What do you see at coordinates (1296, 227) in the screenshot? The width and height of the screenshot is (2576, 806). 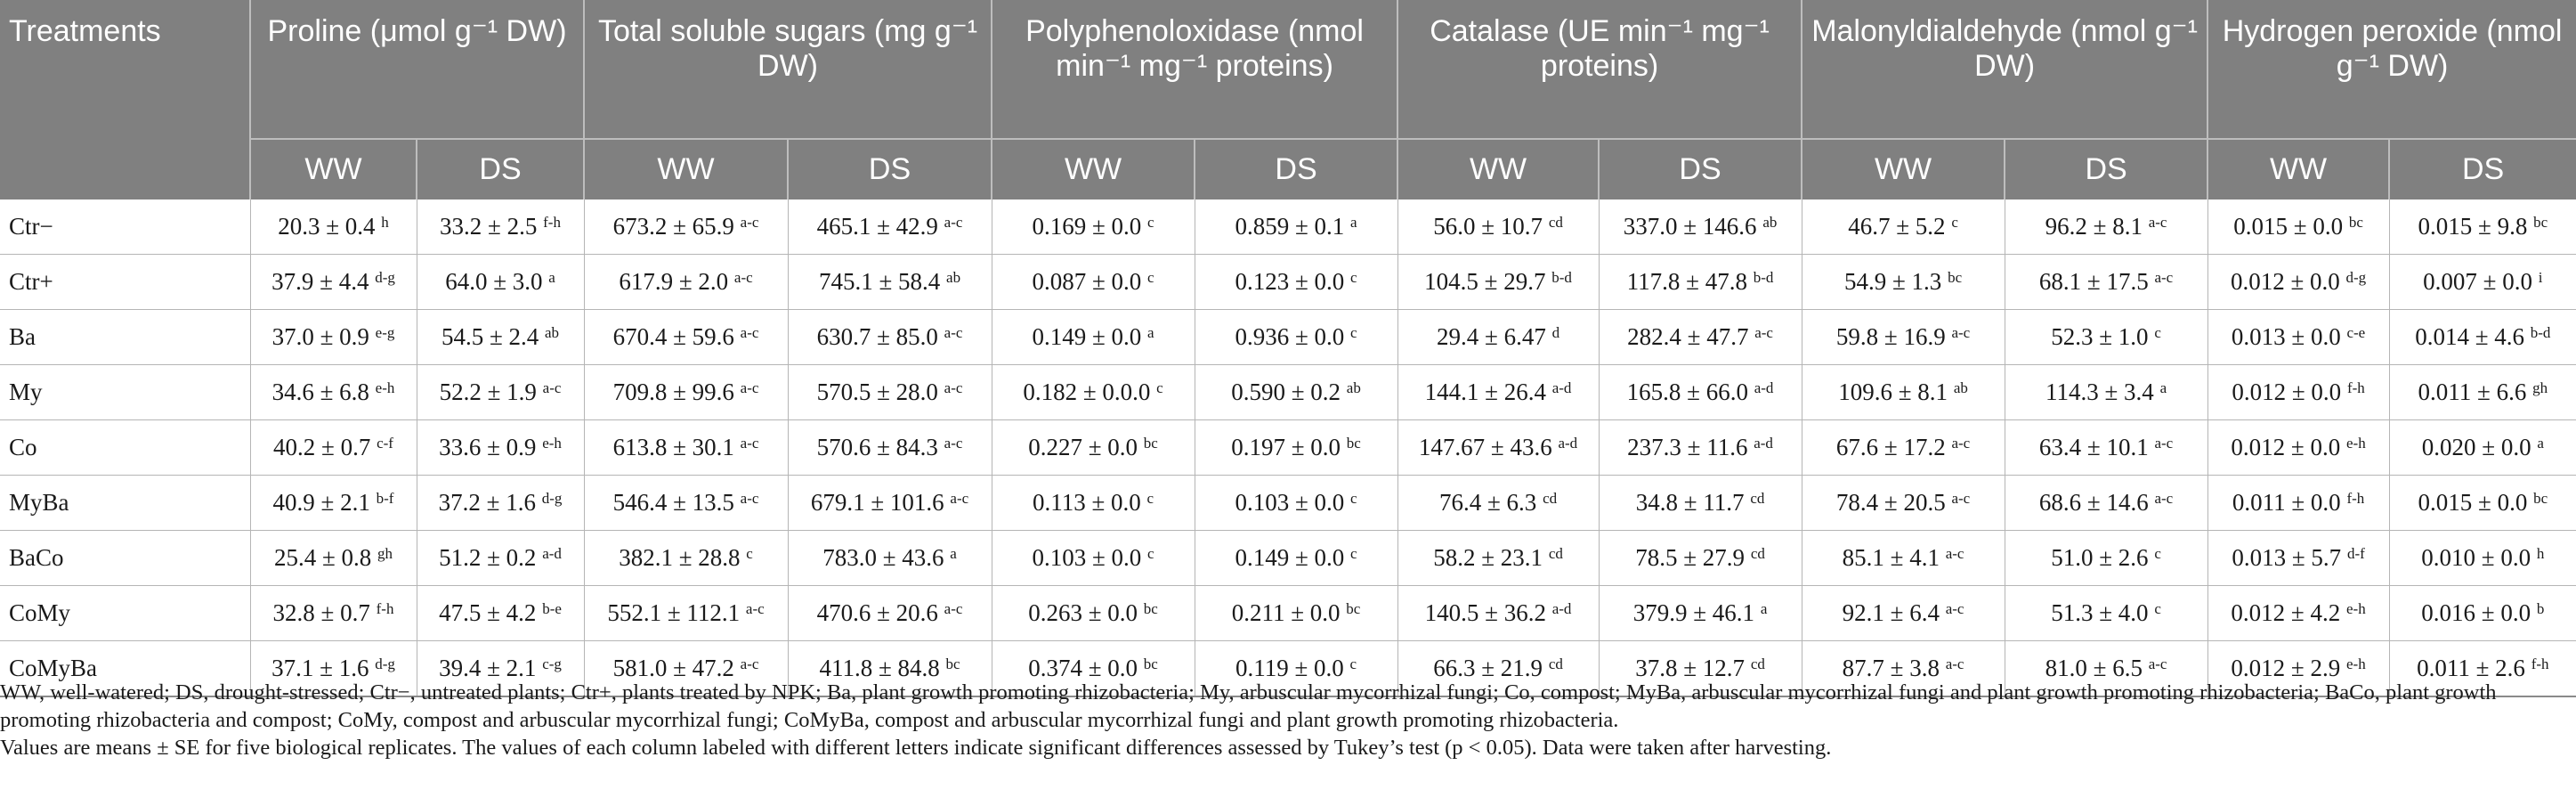 I see `value-cell: 0.859 ± 0.1 a` at bounding box center [1296, 227].